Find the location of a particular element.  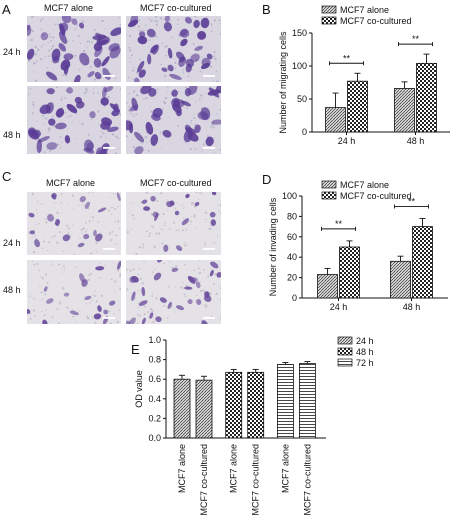

y-tick-label: 1.0 is located at coordinates (154, 340).